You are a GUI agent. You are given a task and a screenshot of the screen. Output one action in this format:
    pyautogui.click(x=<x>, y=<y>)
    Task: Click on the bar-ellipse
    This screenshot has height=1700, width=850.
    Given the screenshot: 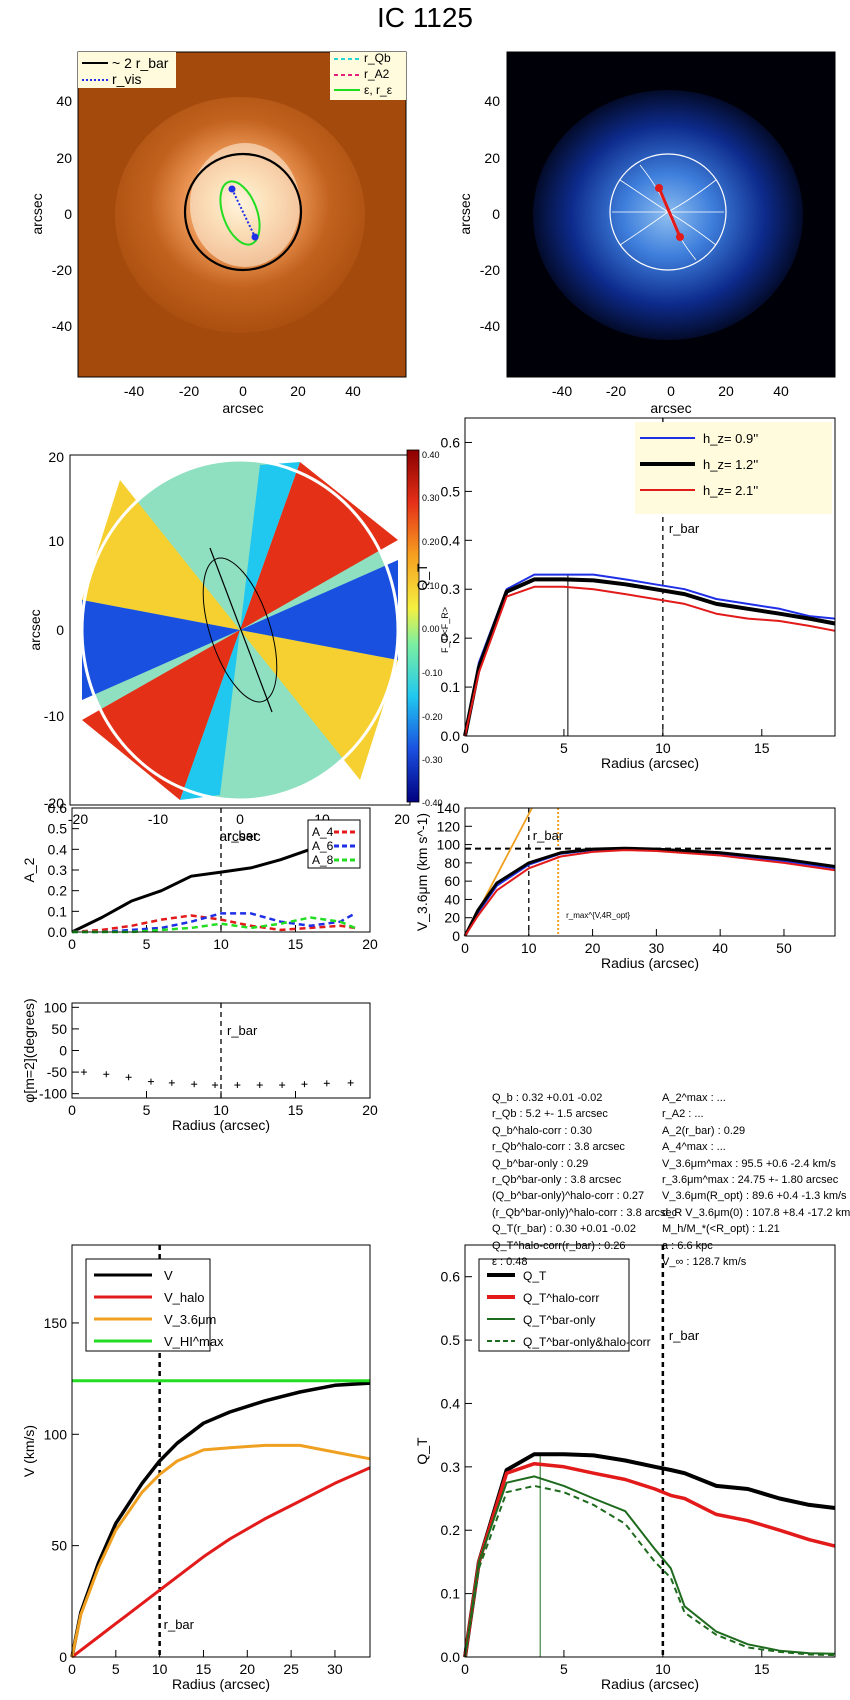 What is the action you would take?
    pyautogui.click(x=240, y=630)
    